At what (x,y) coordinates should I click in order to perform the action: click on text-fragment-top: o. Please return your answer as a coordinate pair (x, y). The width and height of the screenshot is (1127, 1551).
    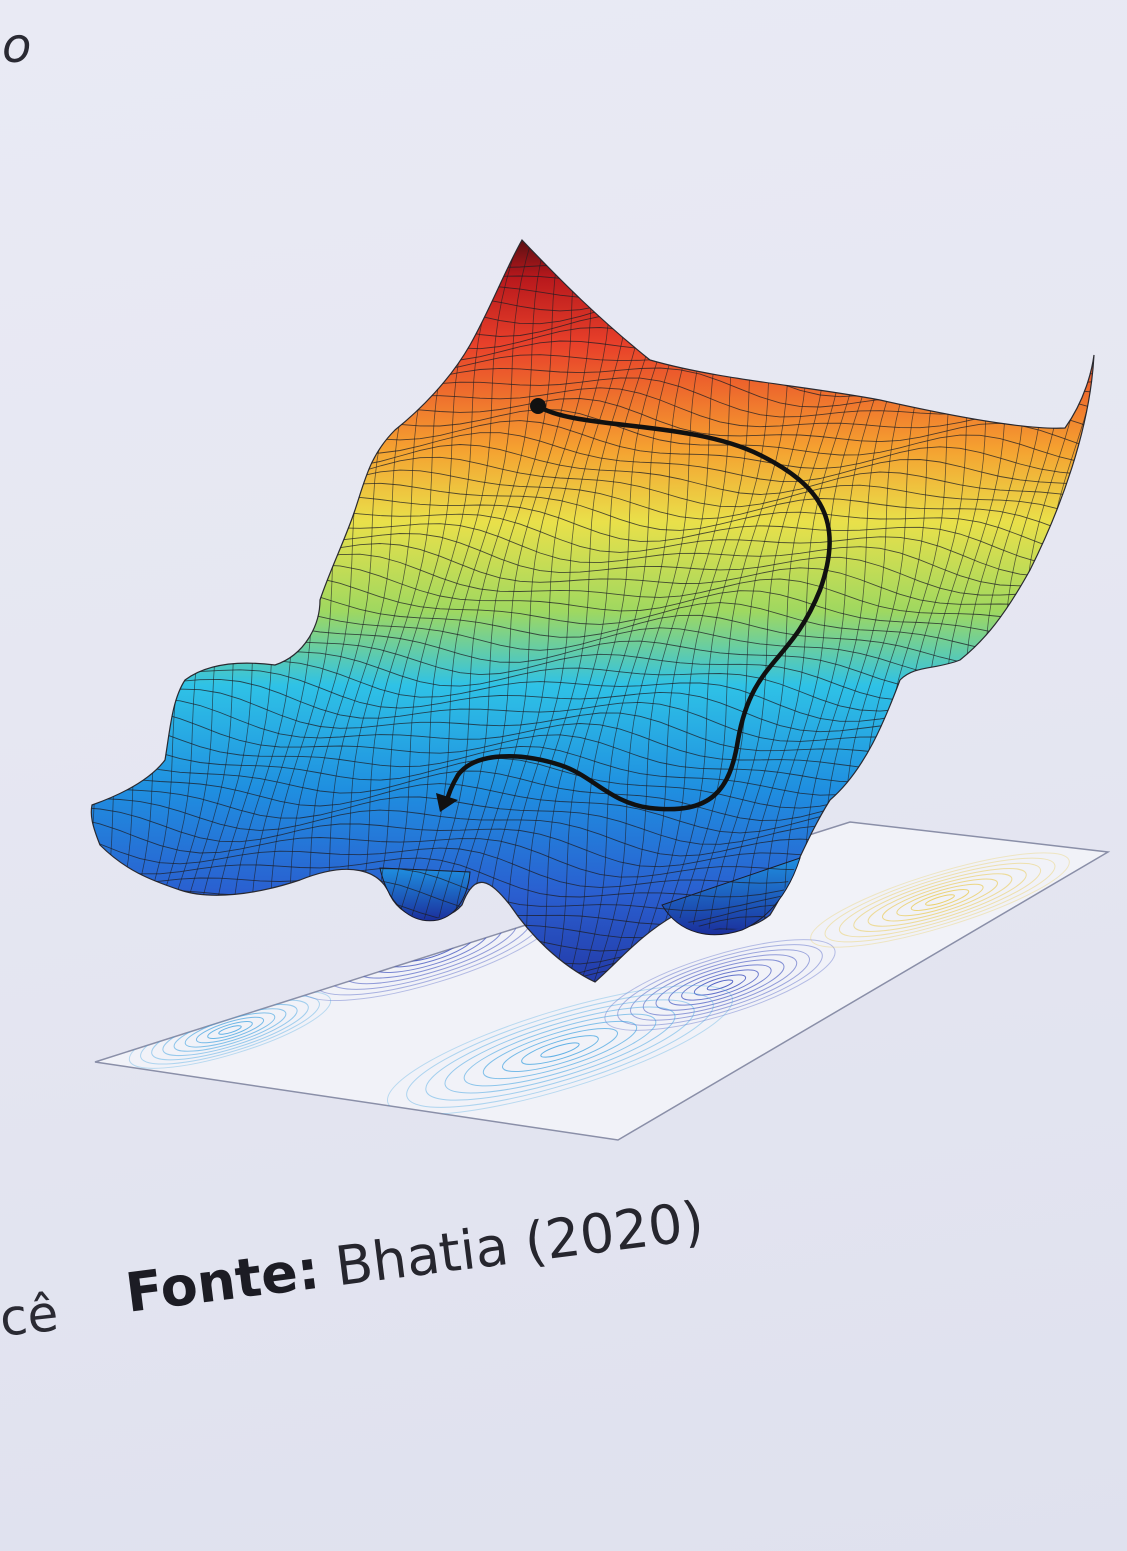
    Looking at the image, I should click on (17, 46).